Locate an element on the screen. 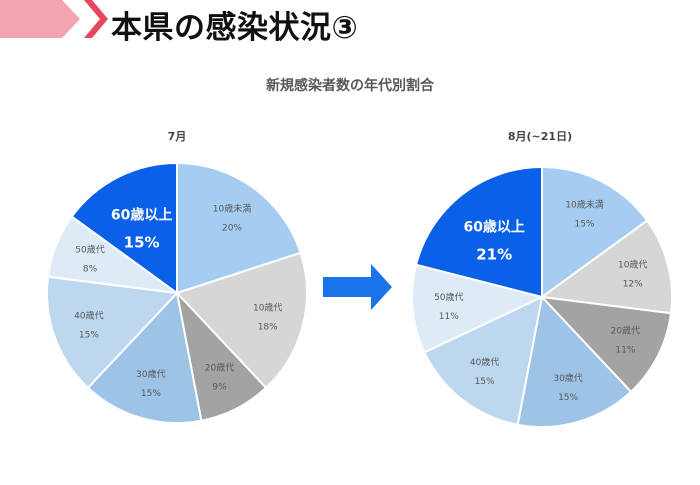 Image resolution: width=700 pixels, height=485 pixels. slice-value: 21% is located at coordinates (494, 254).